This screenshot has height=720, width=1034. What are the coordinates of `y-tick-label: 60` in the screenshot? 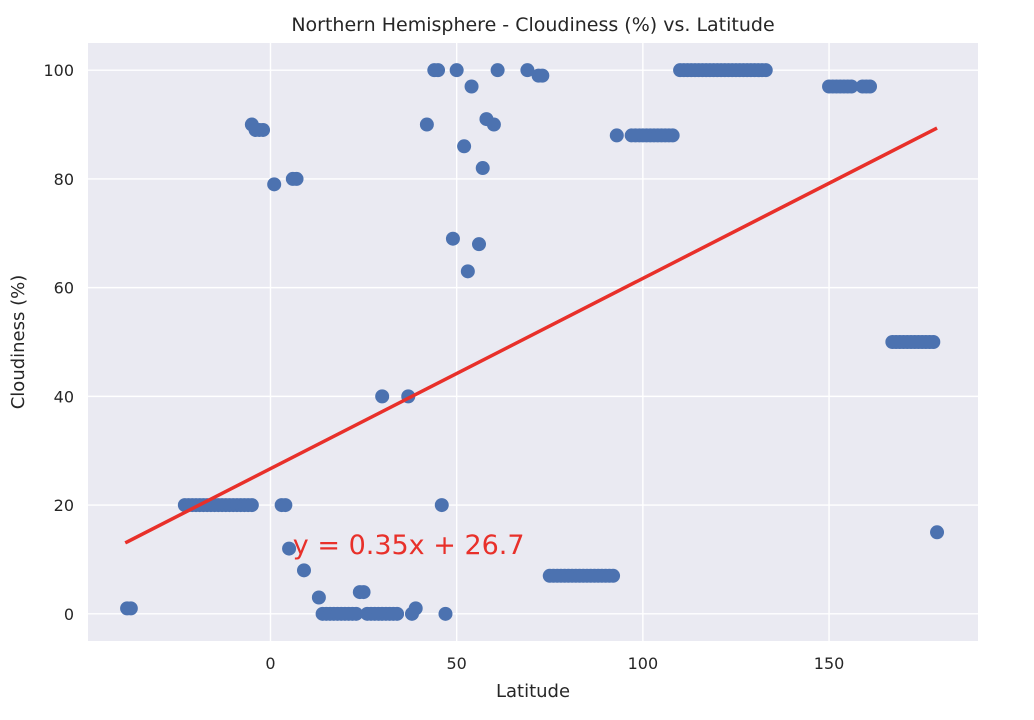 It's located at (64, 288).